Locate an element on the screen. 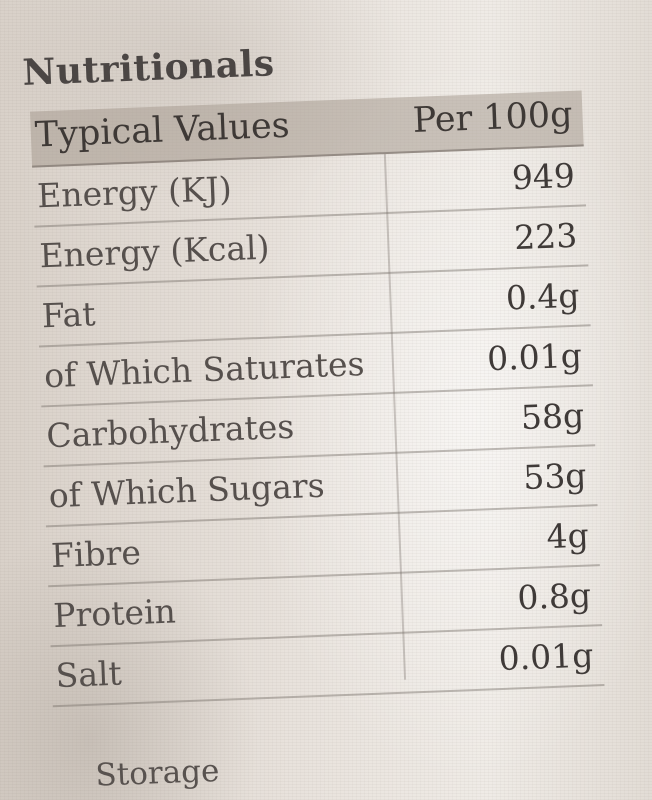 The width and height of the screenshot is (652, 800). column-header-typical-values: Typical Values is located at coordinates (162, 130).